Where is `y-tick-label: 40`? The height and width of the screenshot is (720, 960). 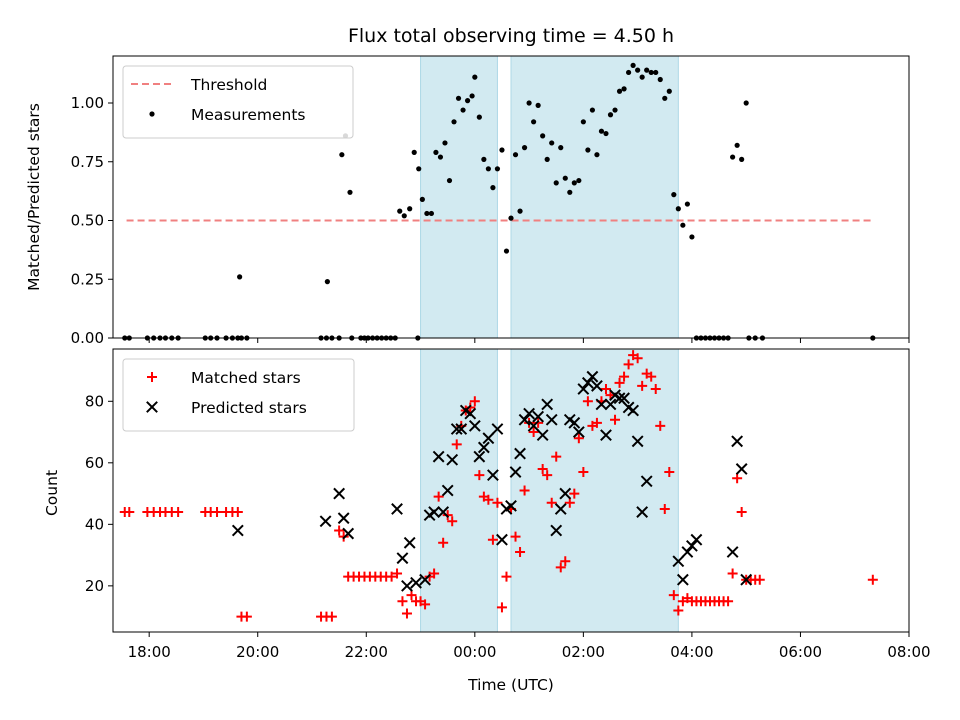
y-tick-label: 40 is located at coordinates (94, 524).